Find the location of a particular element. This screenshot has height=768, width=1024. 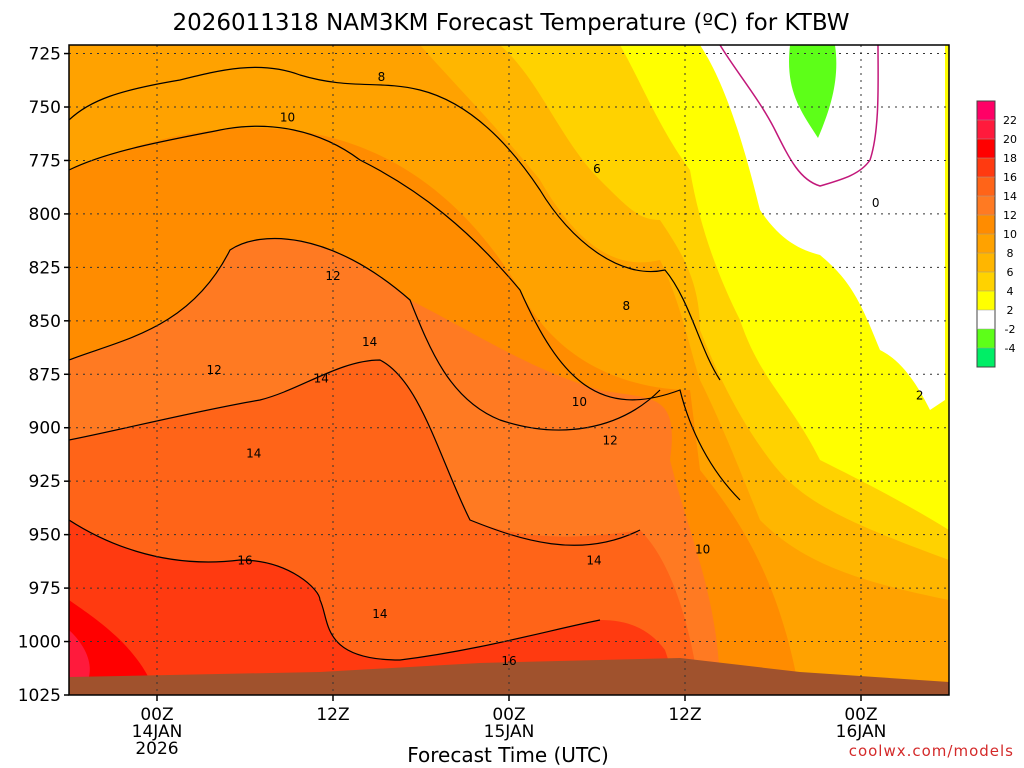

freezing-line is located at coordinates (799, 116).